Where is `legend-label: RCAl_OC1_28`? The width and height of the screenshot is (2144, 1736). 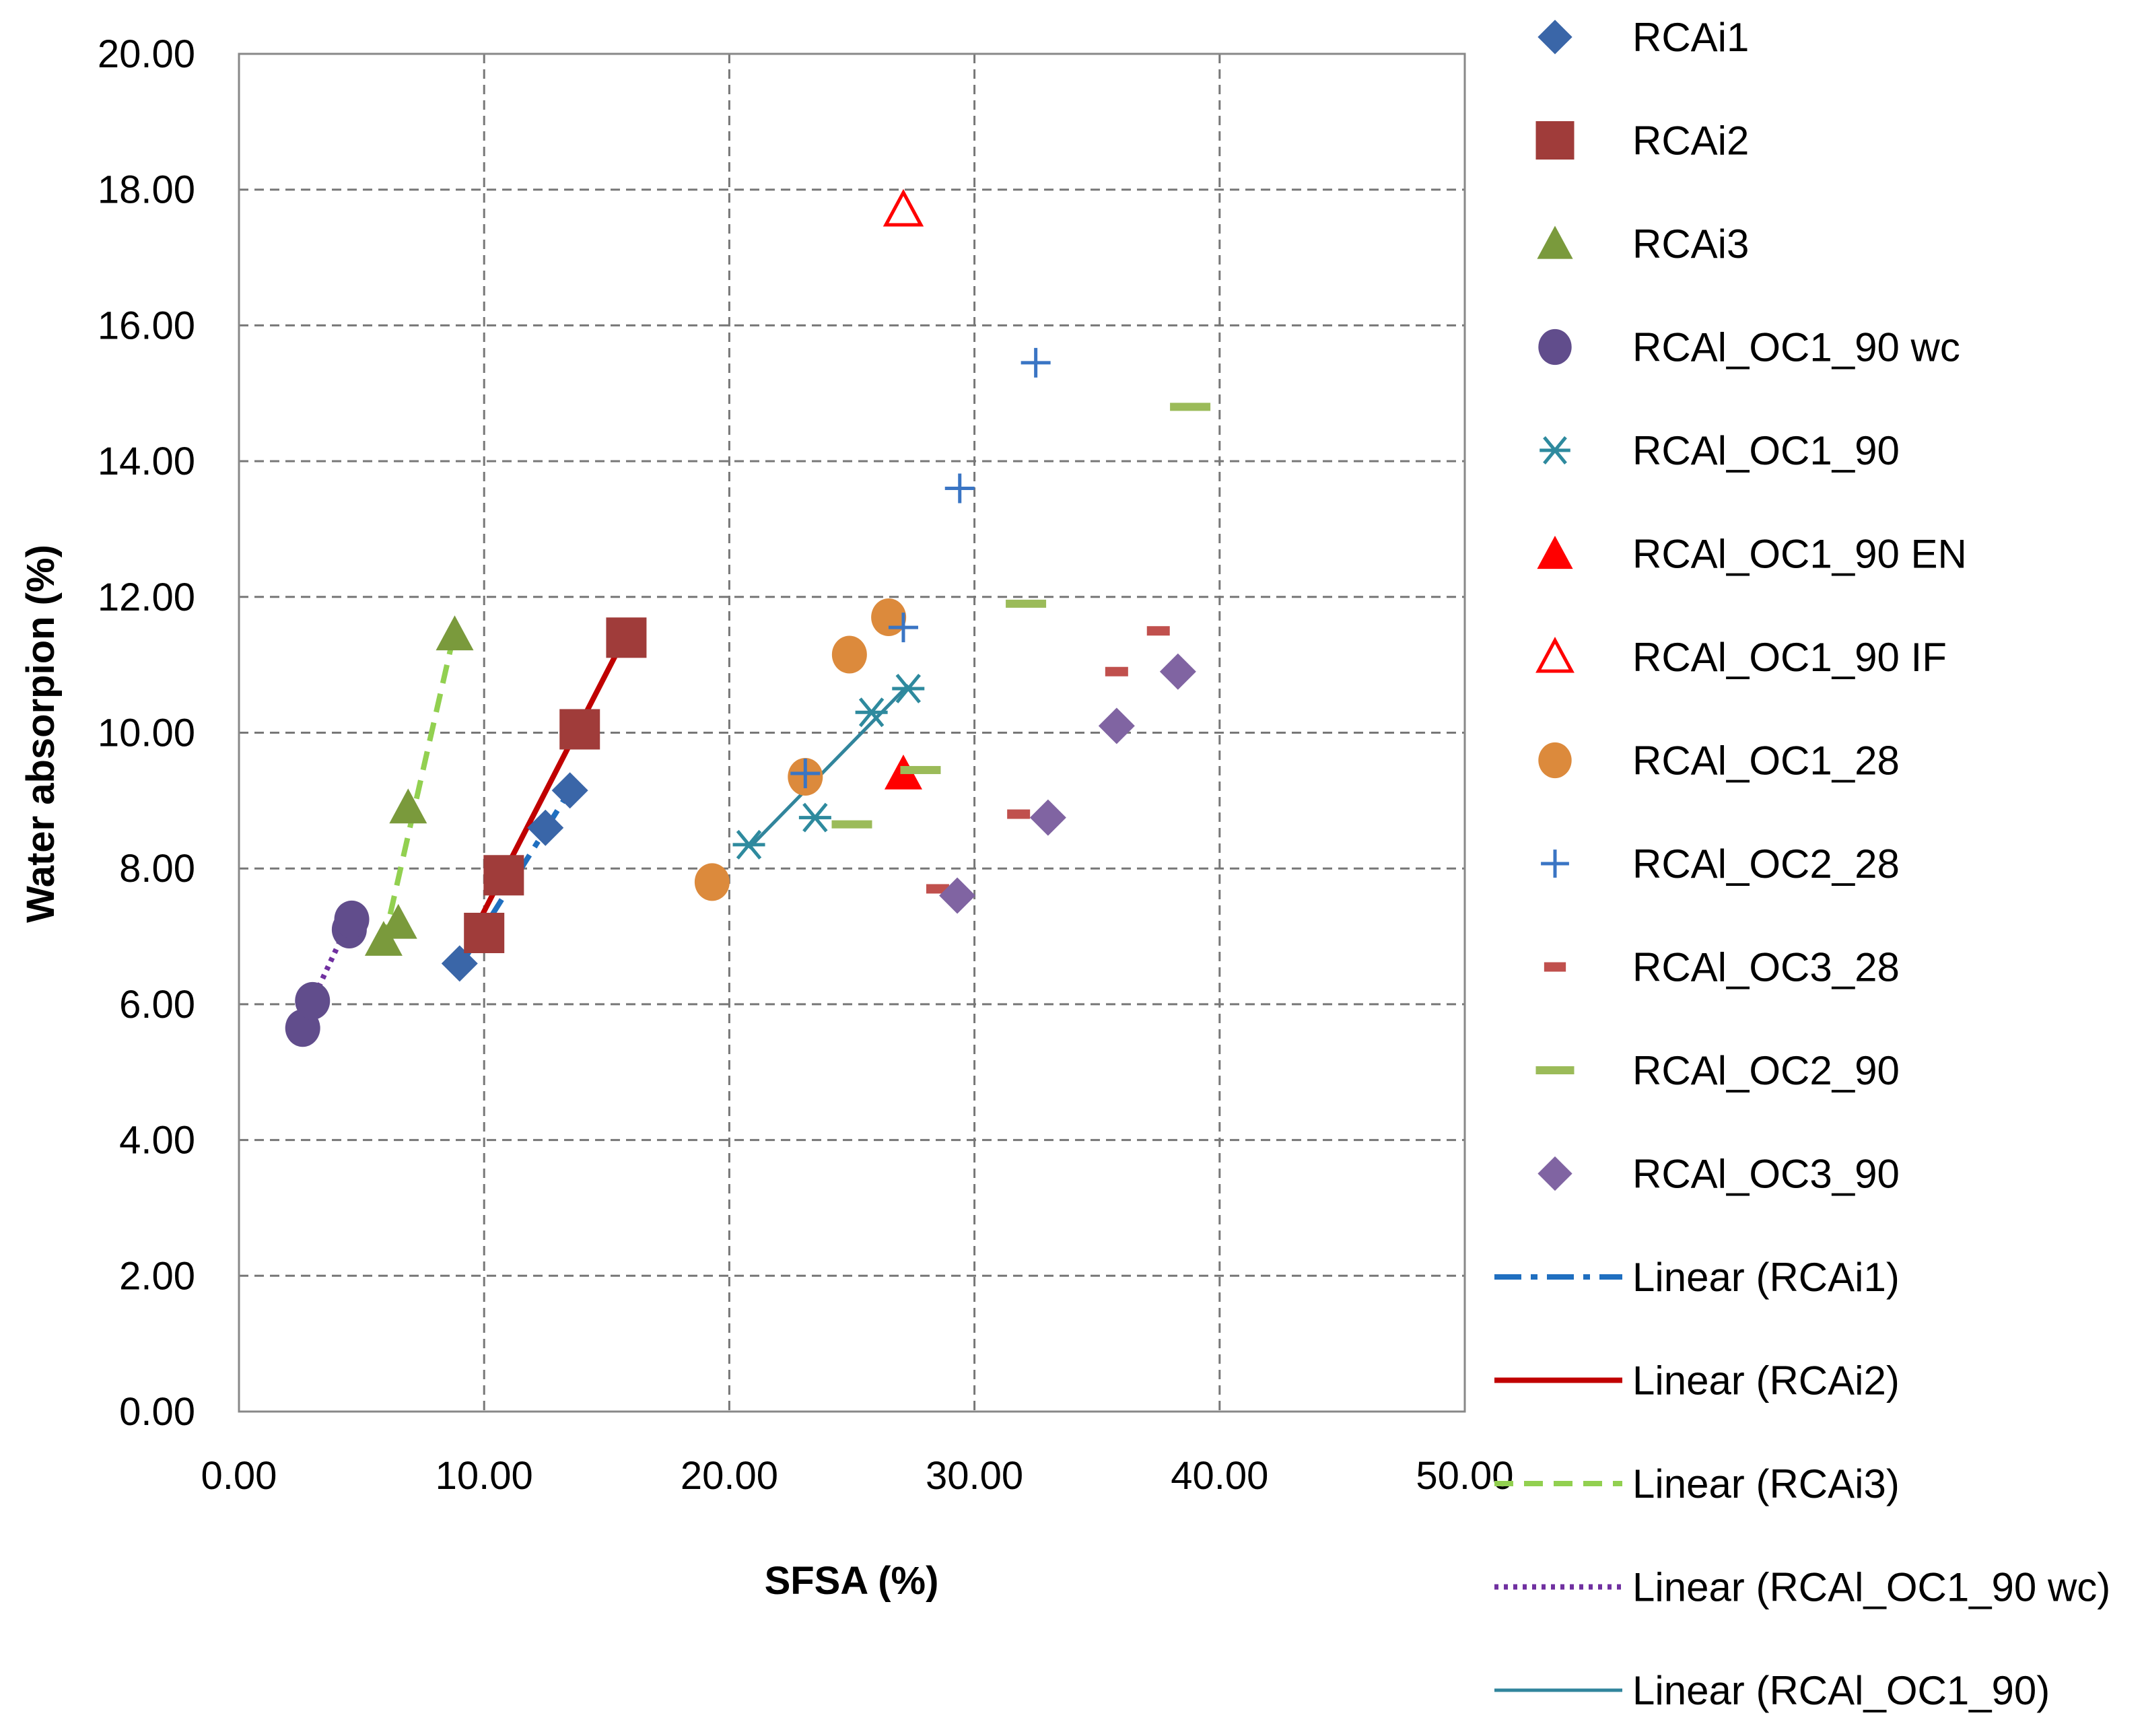
legend-label: RCAl_OC1_28 is located at coordinates (1766, 761).